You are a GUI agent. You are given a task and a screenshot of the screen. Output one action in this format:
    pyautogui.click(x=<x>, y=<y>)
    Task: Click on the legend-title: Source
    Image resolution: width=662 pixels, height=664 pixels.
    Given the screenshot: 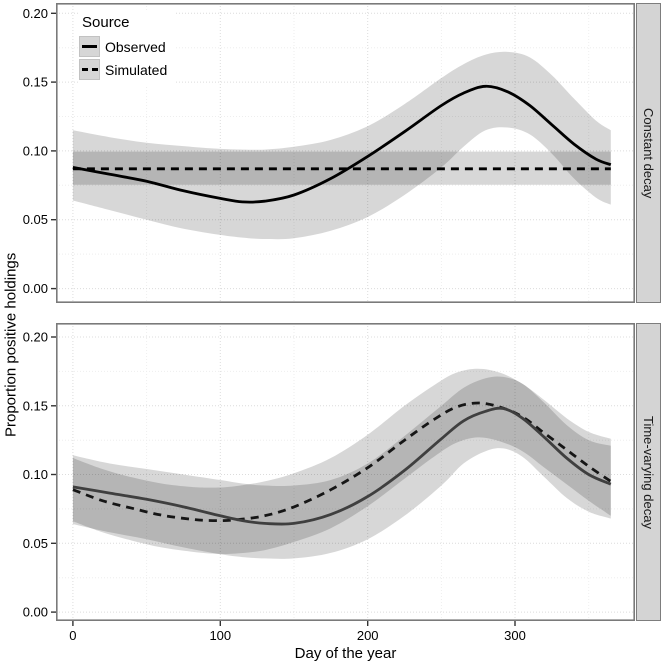 What is the action you would take?
    pyautogui.click(x=106, y=22)
    